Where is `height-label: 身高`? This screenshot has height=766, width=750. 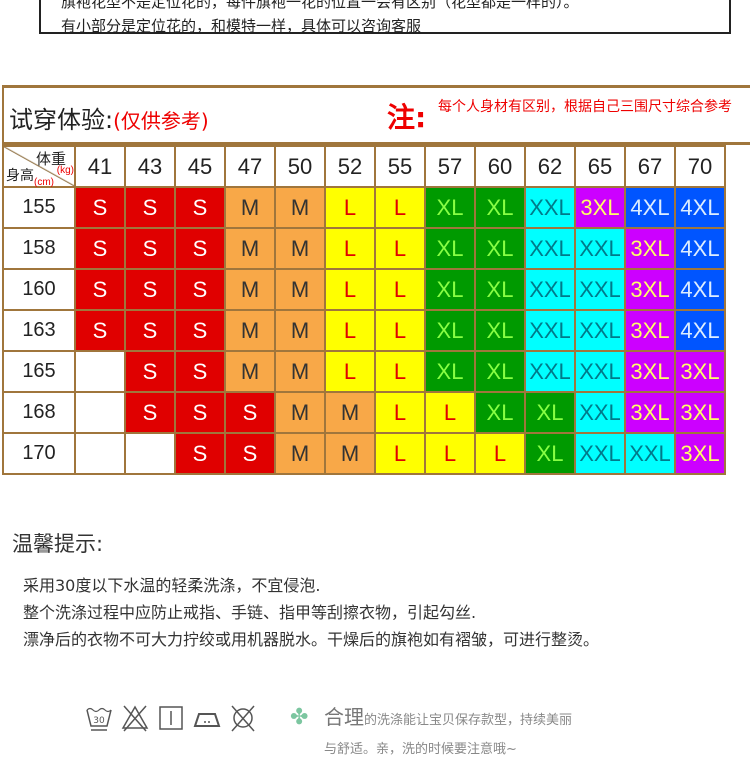
height-label: 身高 is located at coordinates (20, 175).